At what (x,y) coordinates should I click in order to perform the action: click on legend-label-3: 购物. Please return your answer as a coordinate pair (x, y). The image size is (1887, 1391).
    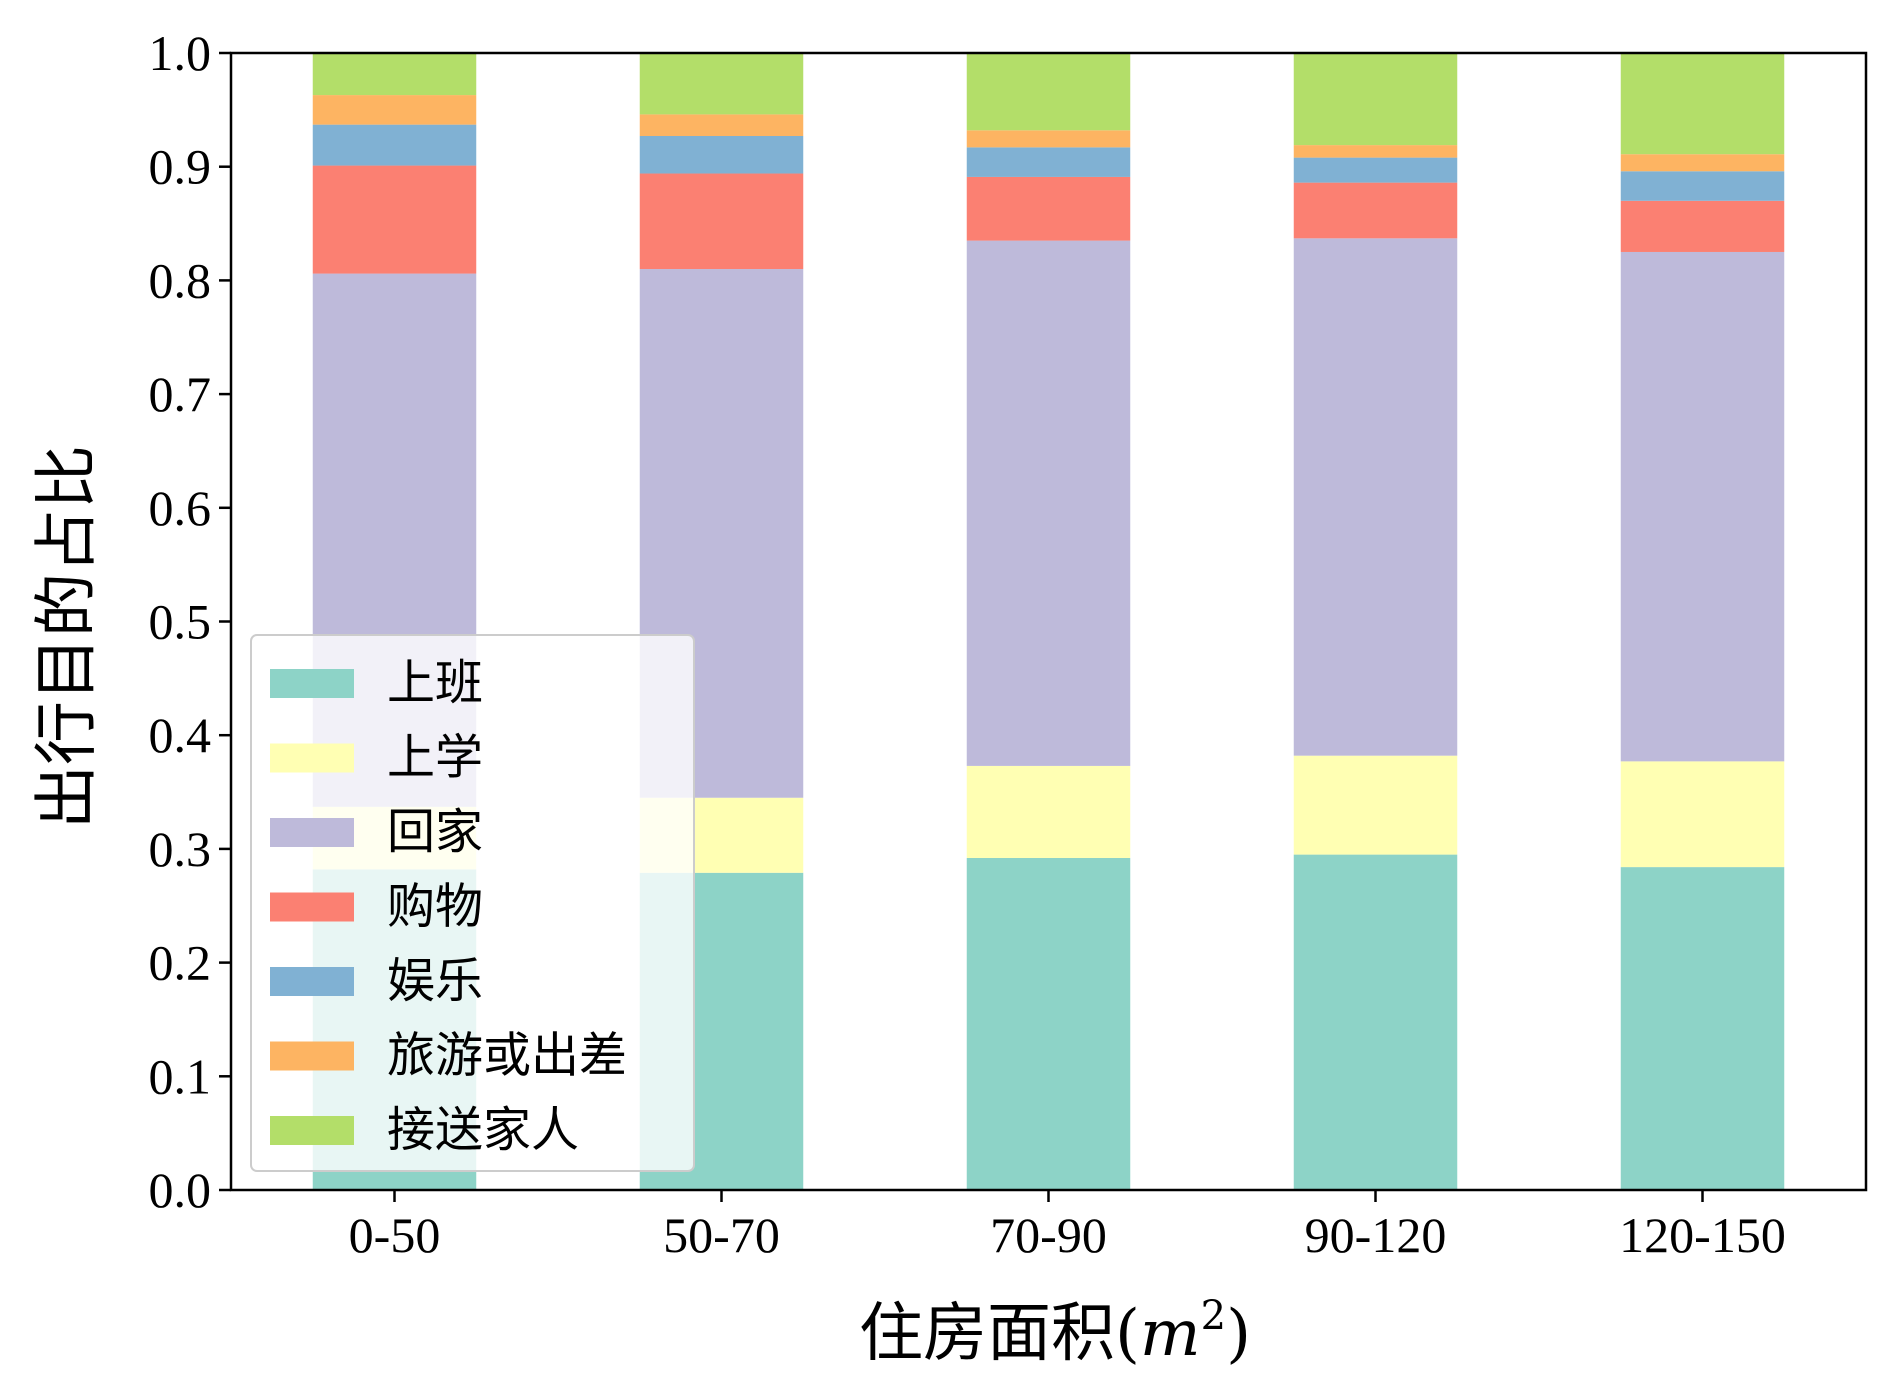
    Looking at the image, I should click on (435, 907).